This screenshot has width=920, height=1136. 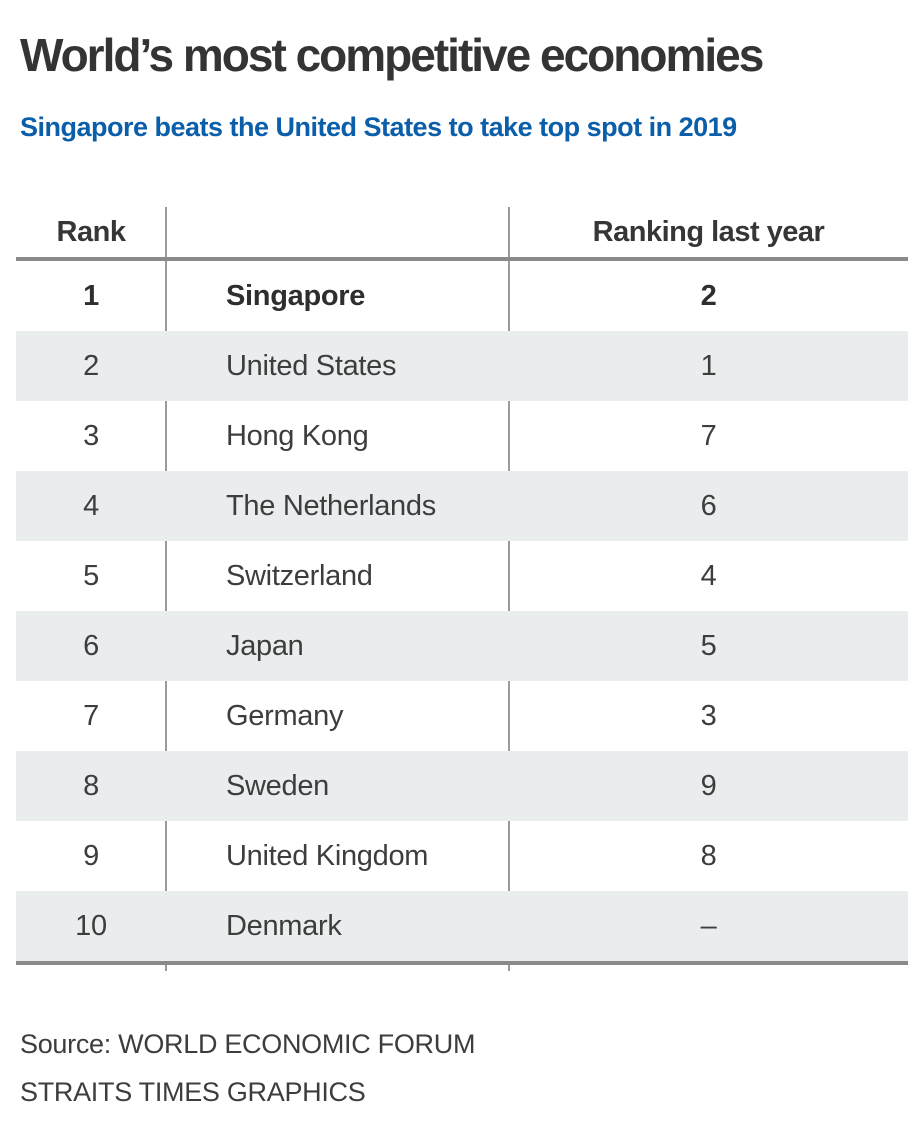 What do you see at coordinates (708, 855) in the screenshot?
I see `last-year-cell: 8` at bounding box center [708, 855].